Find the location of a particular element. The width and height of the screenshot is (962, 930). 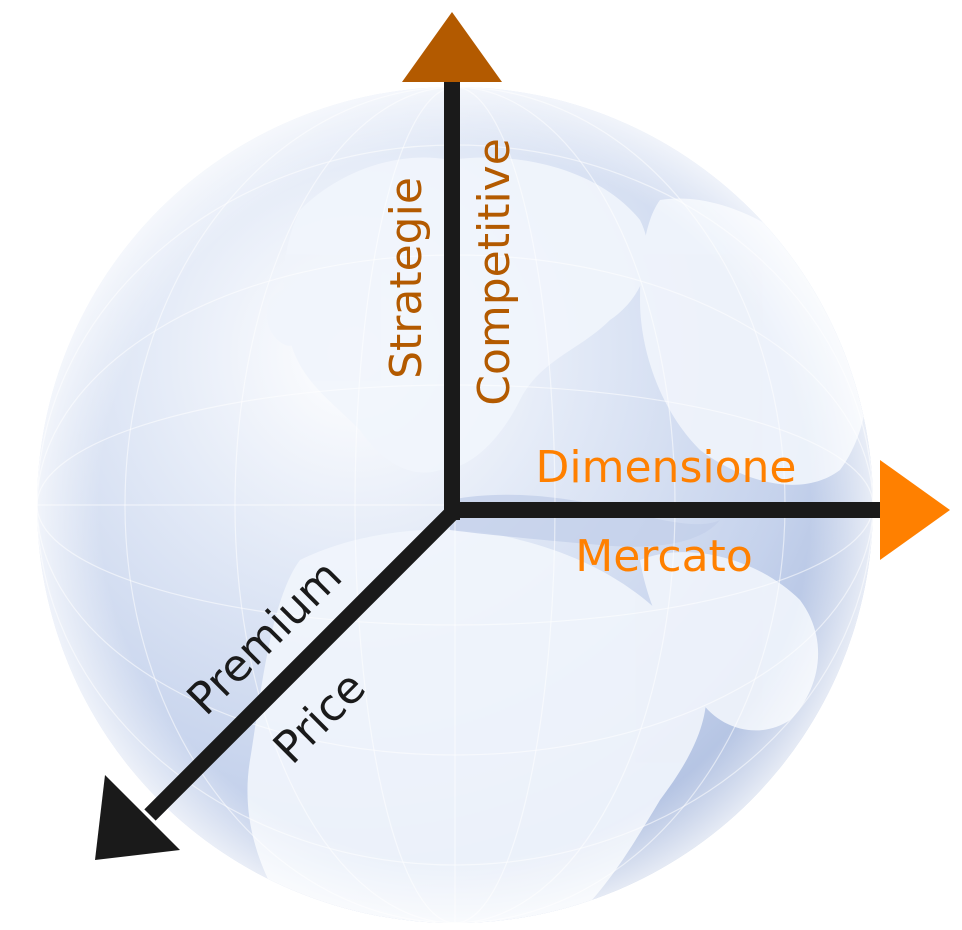

horizontal-label-mercato: Mercato is located at coordinates (663, 556).